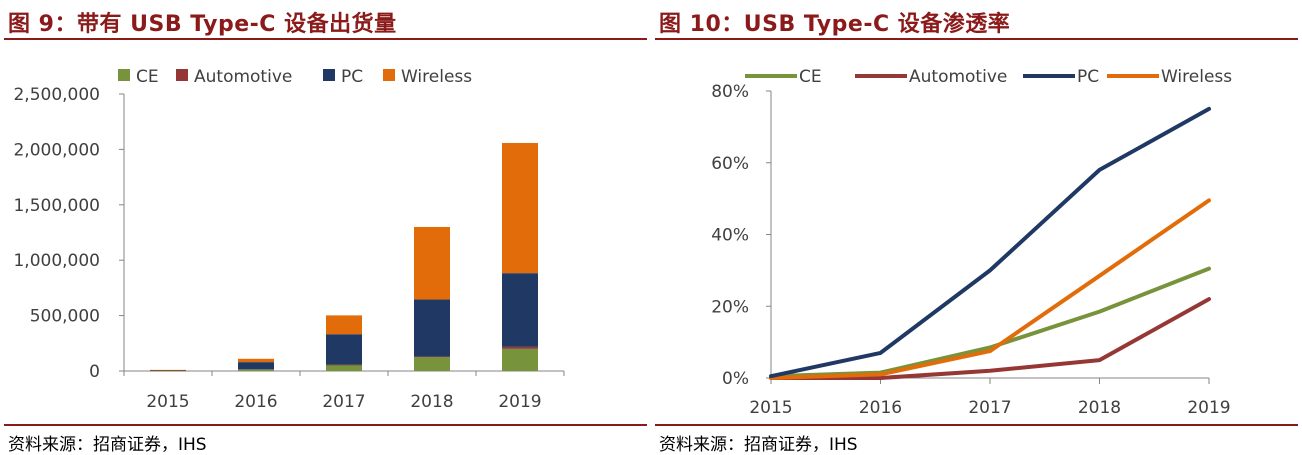  I want to click on figure-10-title: 图 10：USB Type-C 设备渗透率, so click(835, 24).